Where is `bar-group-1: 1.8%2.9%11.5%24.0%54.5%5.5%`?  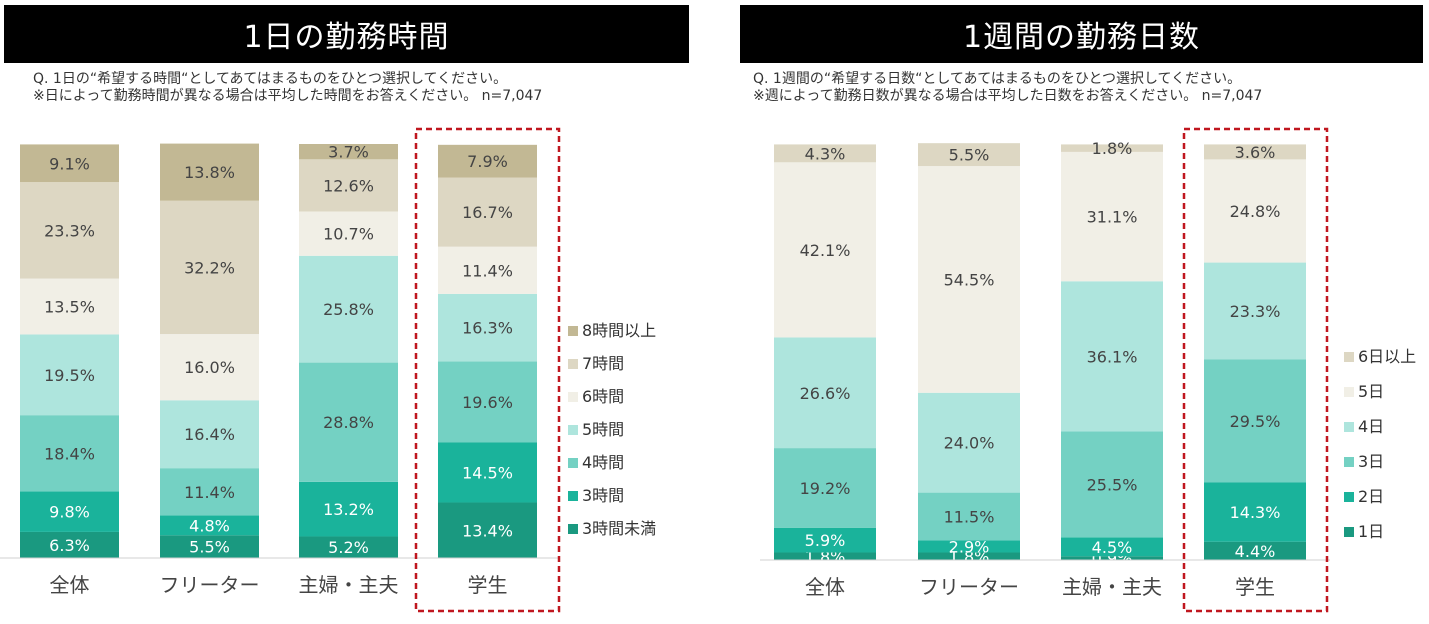 bar-group-1: 1.8%2.9%11.5%24.0%54.5%5.5% is located at coordinates (969, 354).